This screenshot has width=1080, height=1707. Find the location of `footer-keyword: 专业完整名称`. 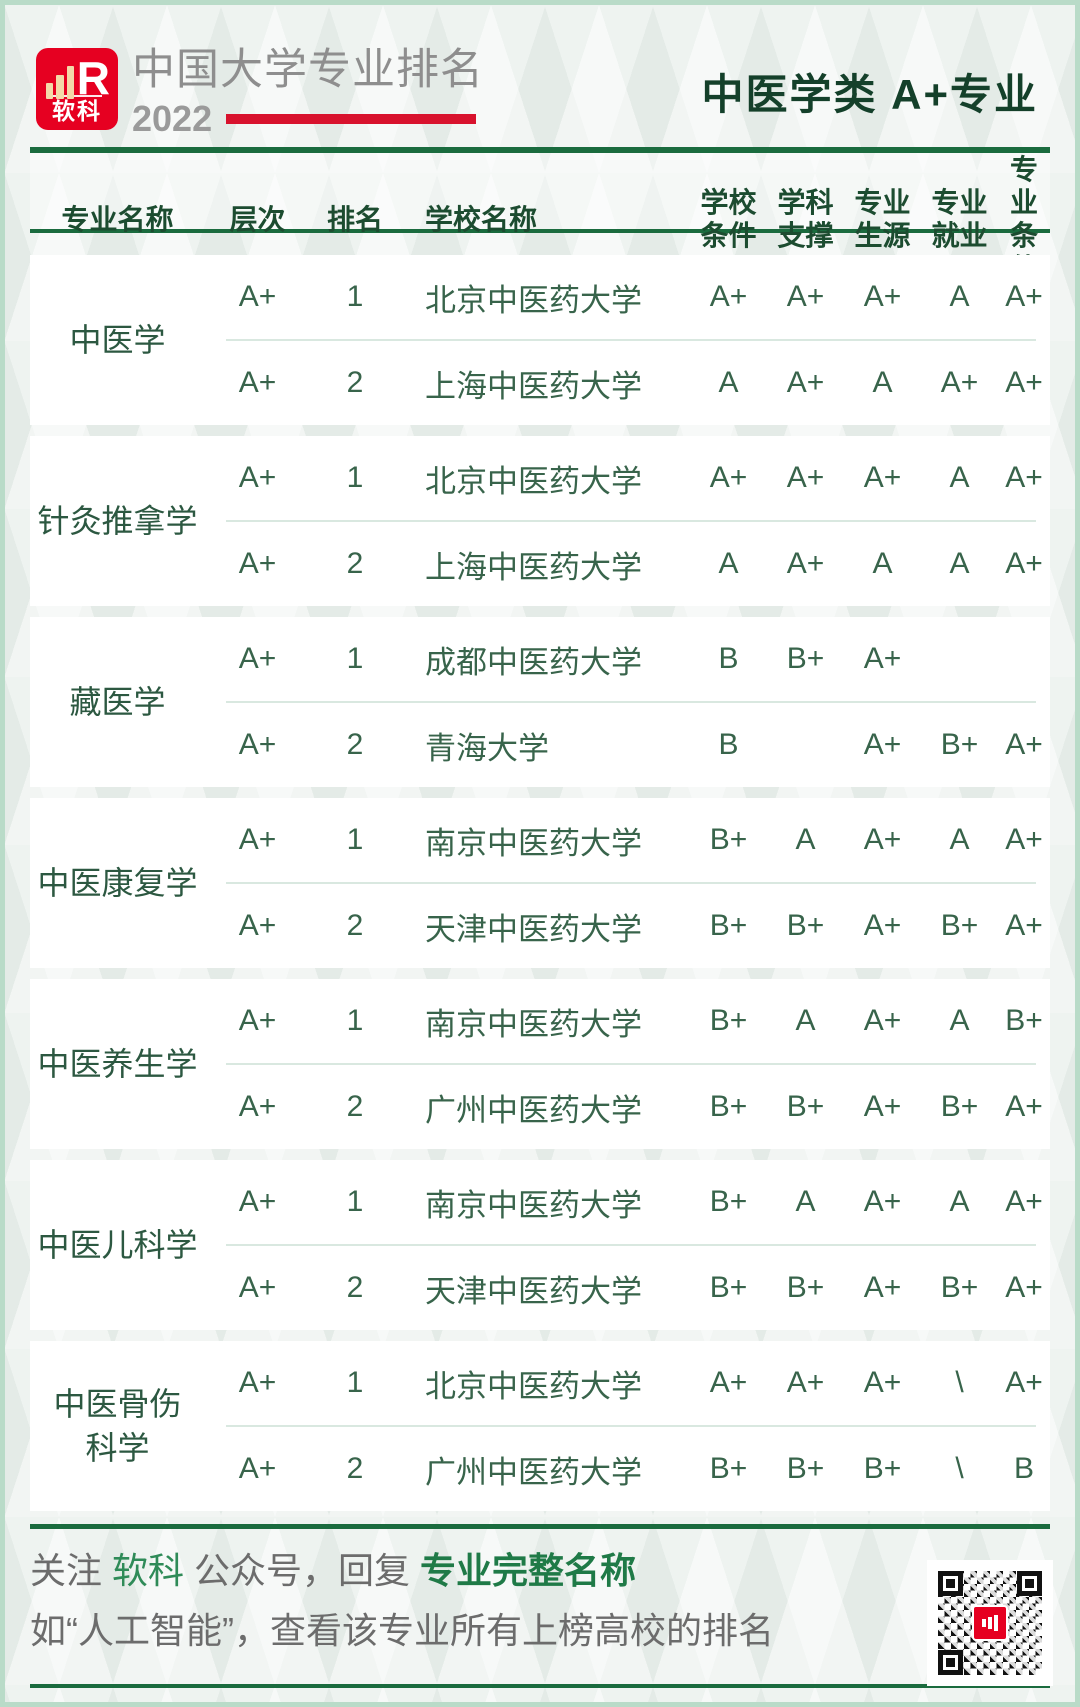

footer-keyword: 专业完整名称 is located at coordinates (528, 1570).